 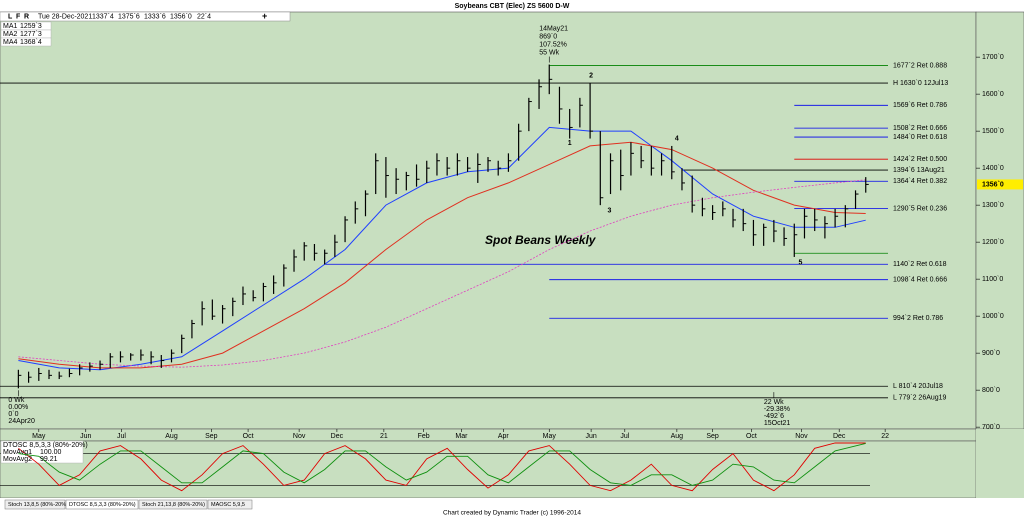 I want to click on y-tick-label: 800`0, so click(x=991, y=390).